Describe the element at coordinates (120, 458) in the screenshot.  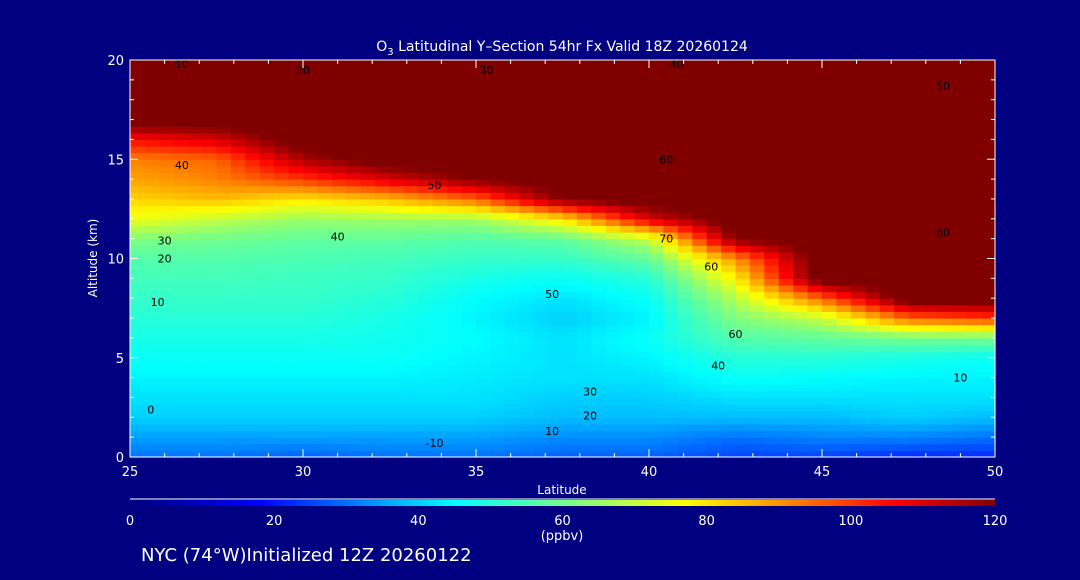
I see `y-tick-label: 0` at that location.